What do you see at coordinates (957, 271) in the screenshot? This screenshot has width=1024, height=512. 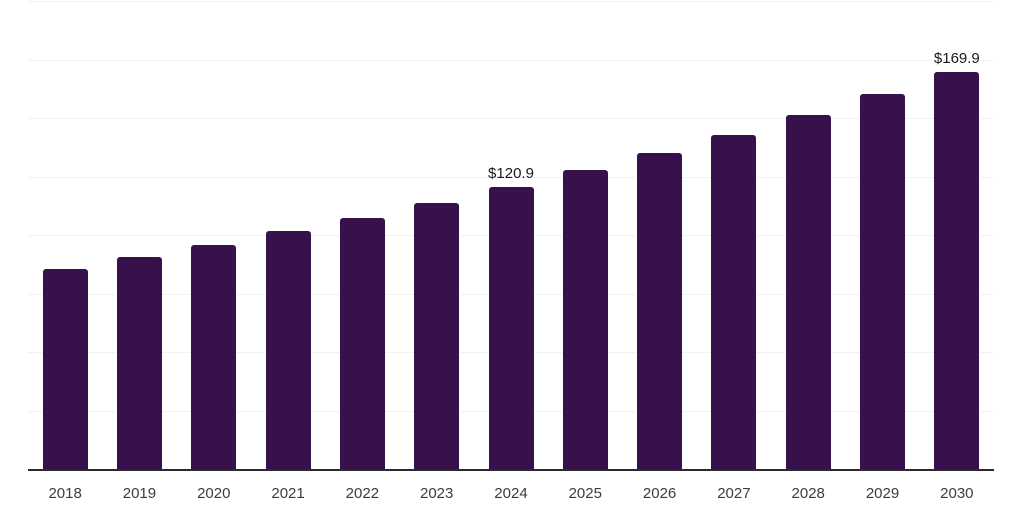 I see `bar-2030` at bounding box center [957, 271].